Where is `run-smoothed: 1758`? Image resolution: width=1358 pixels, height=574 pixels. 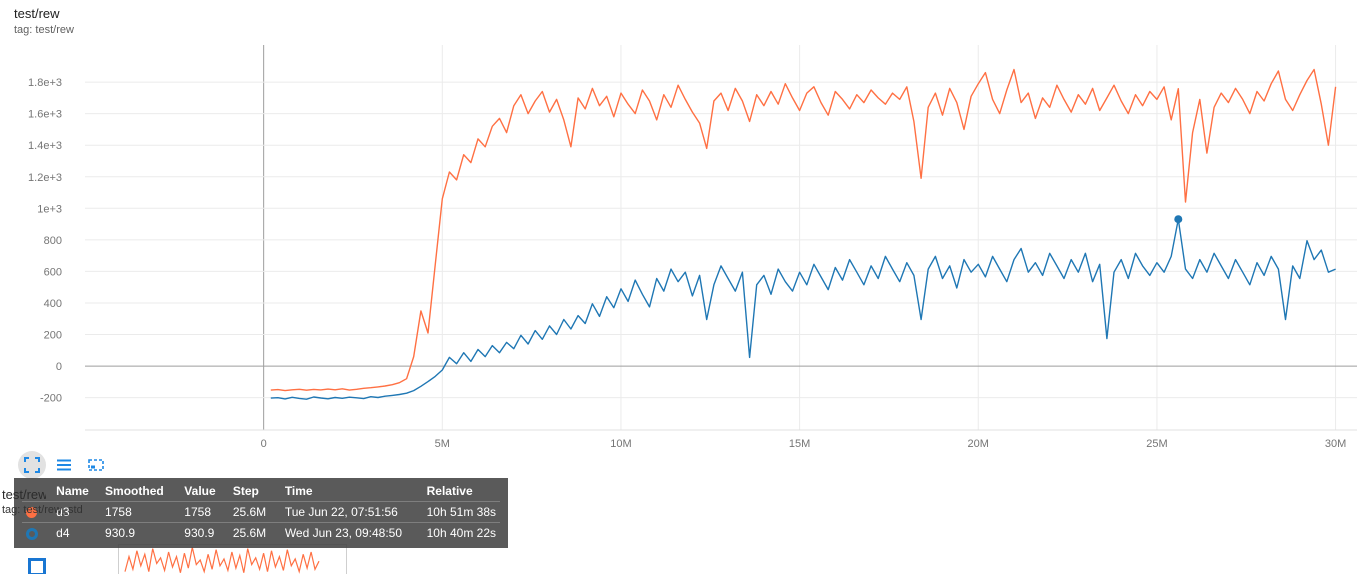
run-smoothed: 1758 is located at coordinates (118, 512).